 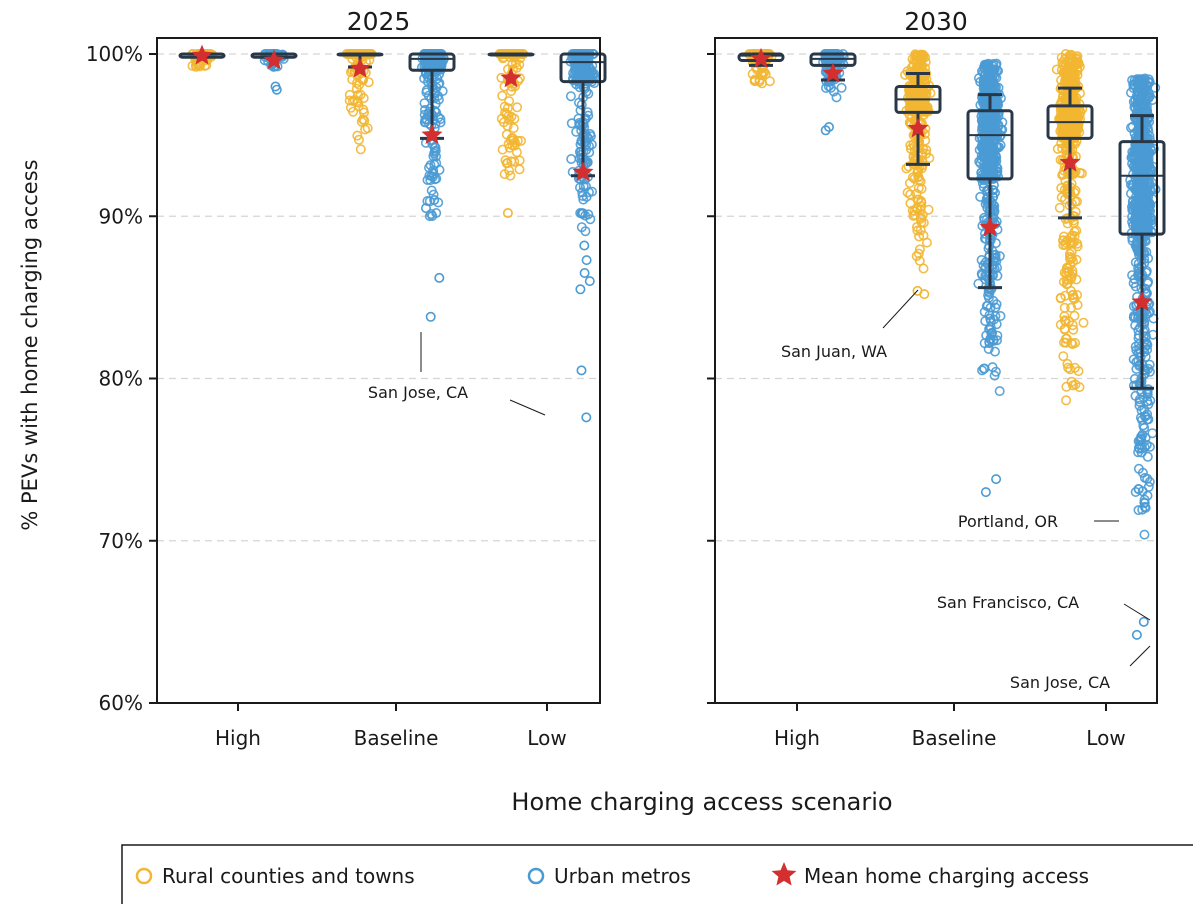 I want to click on annotation-leader, so click(x=527, y=407).